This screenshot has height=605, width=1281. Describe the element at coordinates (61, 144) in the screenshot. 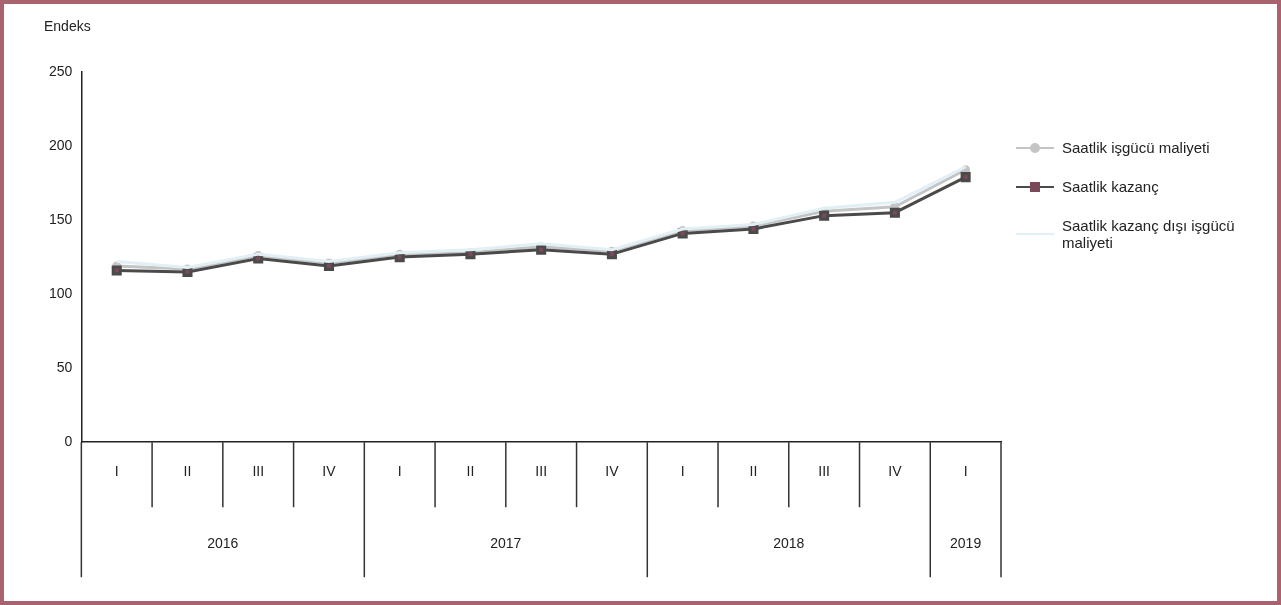

I see `y-tick-label: 200` at that location.